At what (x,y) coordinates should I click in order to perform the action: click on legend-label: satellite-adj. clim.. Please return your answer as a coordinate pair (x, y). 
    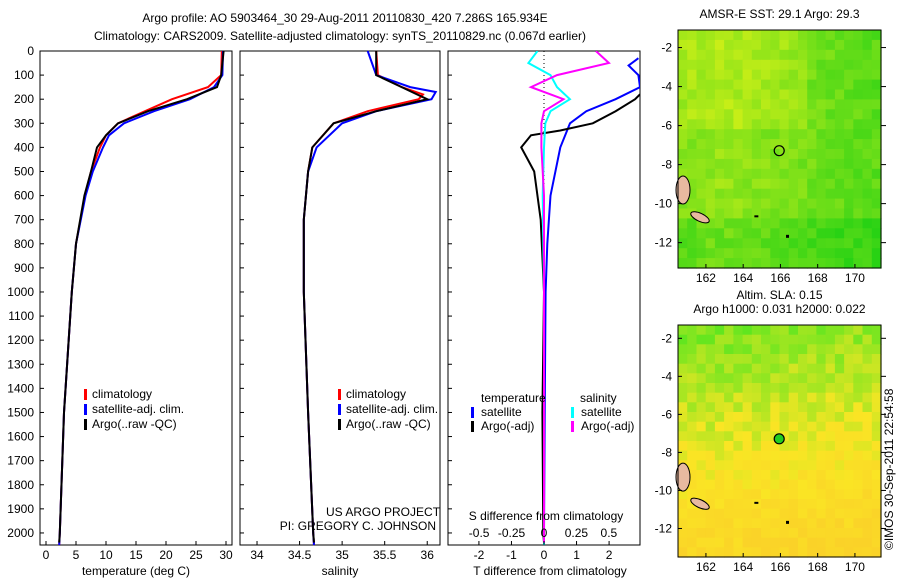
    Looking at the image, I should click on (392, 409).